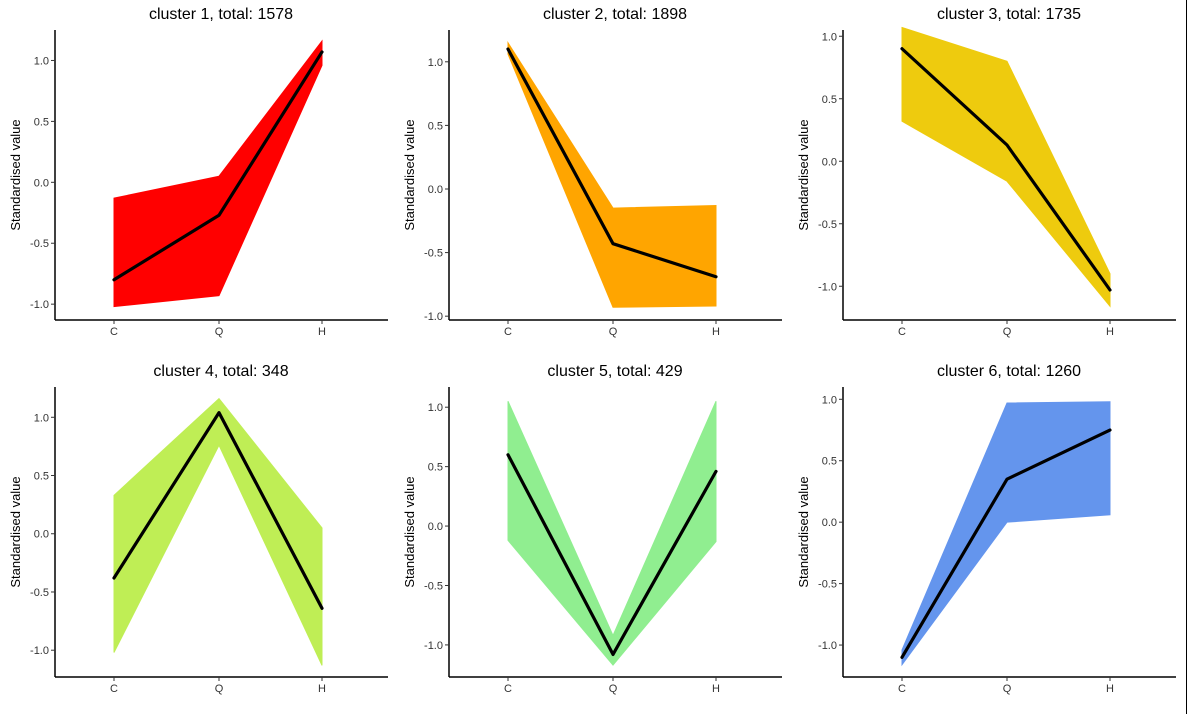 Image resolution: width=1194 pixels, height=714 pixels. Describe the element at coordinates (220, 371) in the screenshot. I see `chart-title: cluster 4, total: 348` at that location.